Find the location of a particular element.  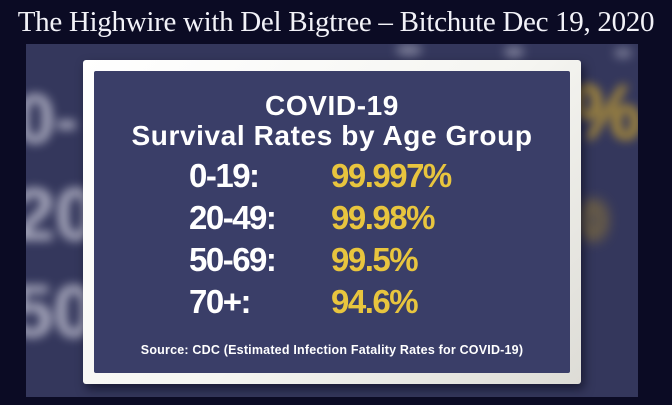

ghost-digit: 0 is located at coordinates (593, 221).